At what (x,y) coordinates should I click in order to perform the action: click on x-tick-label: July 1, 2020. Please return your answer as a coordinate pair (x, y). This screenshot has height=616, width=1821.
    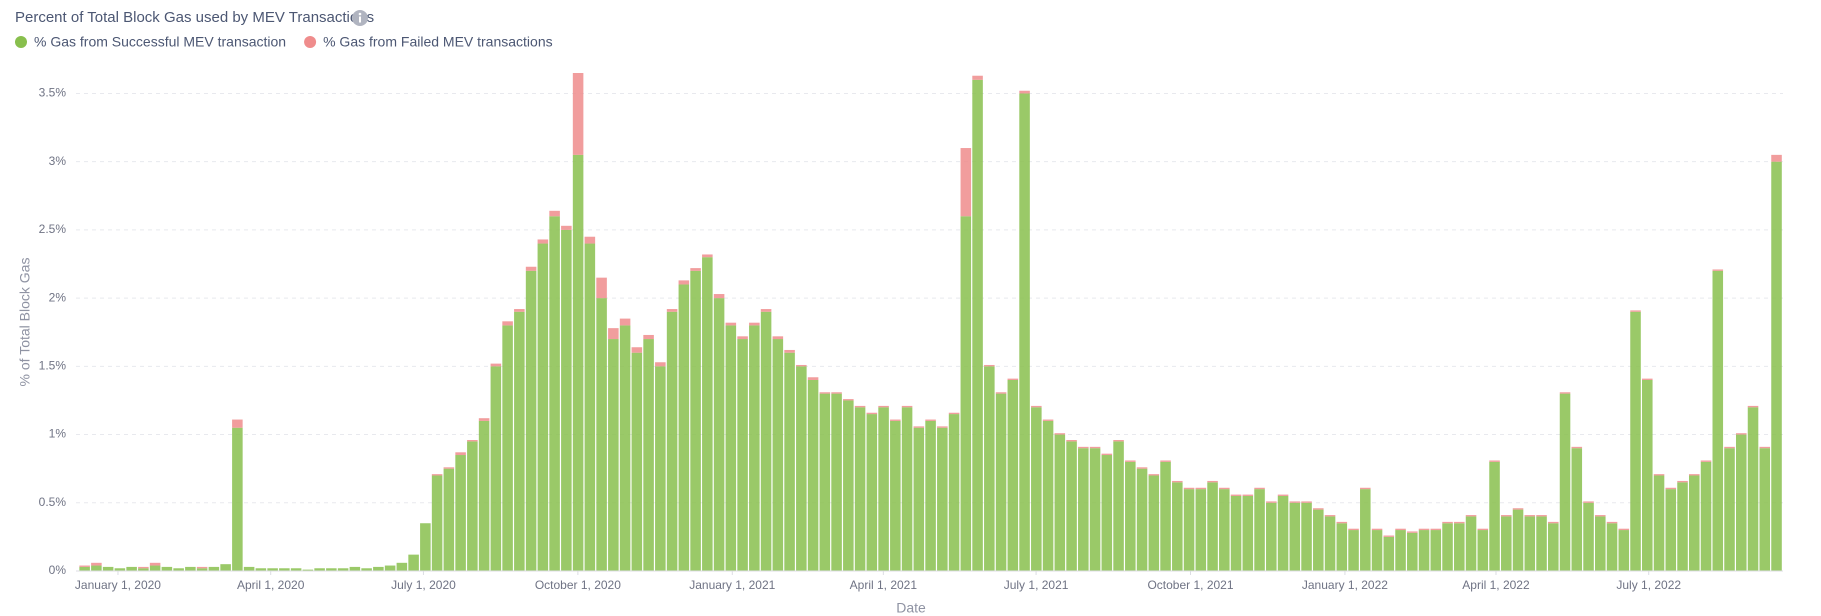
    Looking at the image, I should click on (423, 585).